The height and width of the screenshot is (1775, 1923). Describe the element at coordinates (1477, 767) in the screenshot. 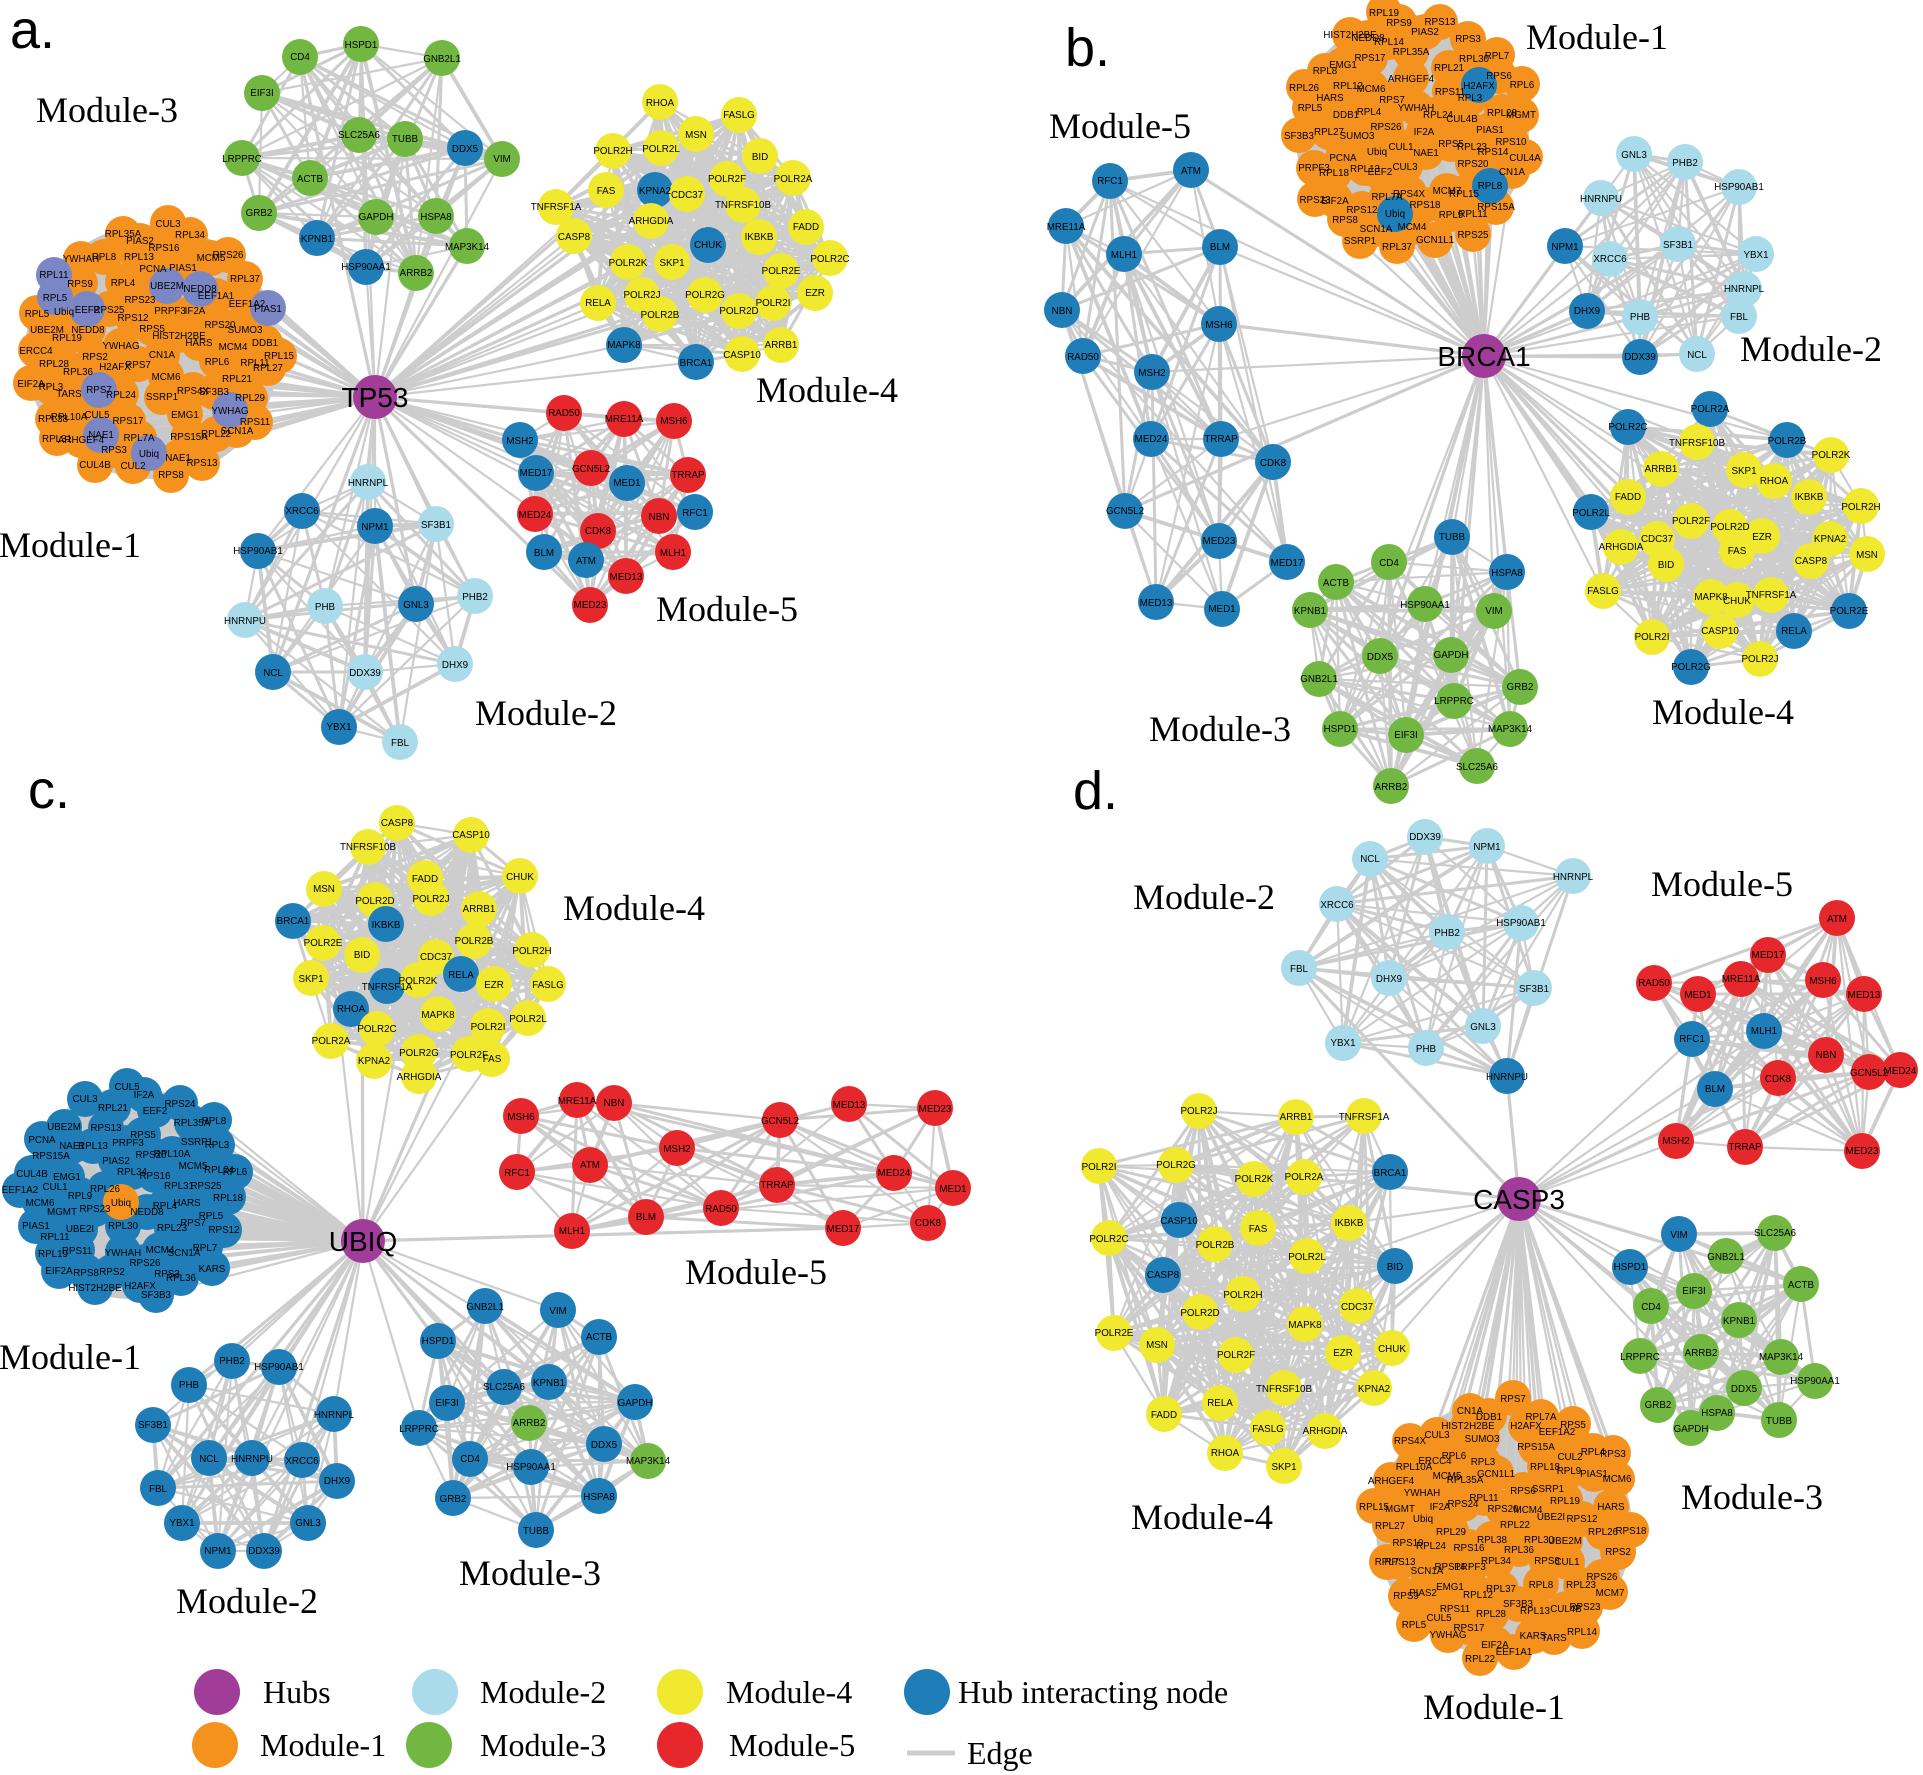

I see `svg-text: SLC25A6` at that location.